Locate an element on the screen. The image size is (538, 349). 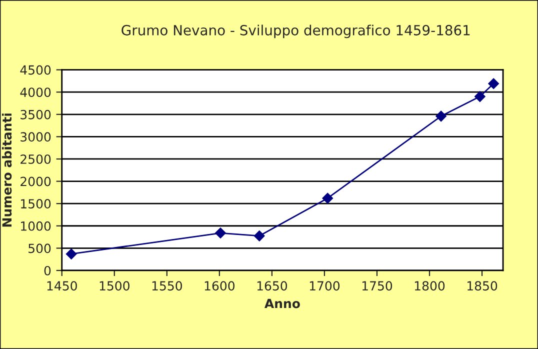
x-tick-label: 1450 is located at coordinates (62, 286).